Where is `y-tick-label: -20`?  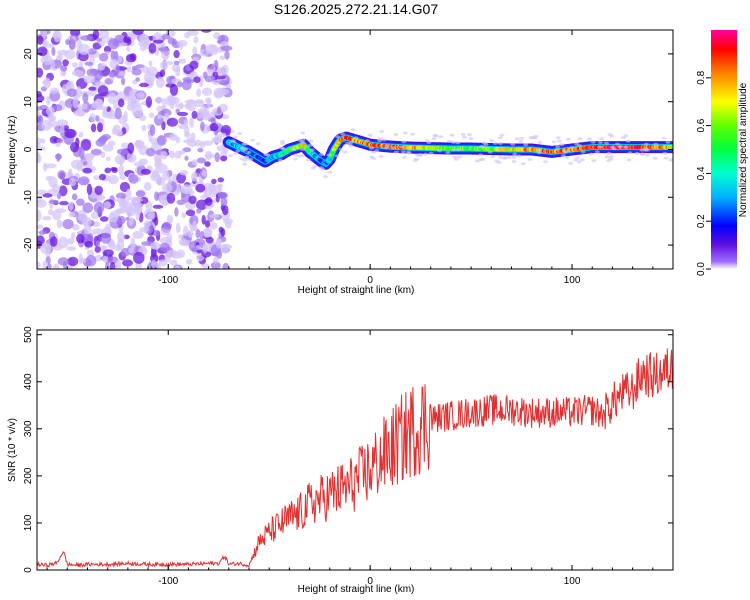
y-tick-label: -20 is located at coordinates (28, 244).